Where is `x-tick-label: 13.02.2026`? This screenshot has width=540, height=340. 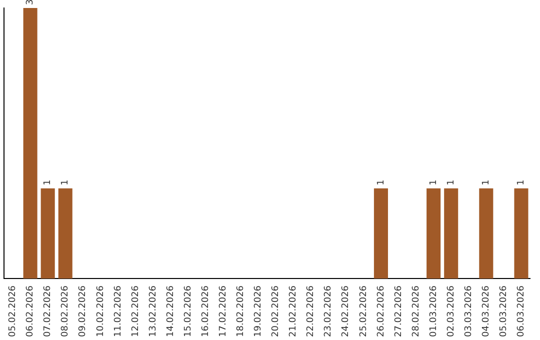
x-tick-label: 13.02.2026 is located at coordinates (153, 311).